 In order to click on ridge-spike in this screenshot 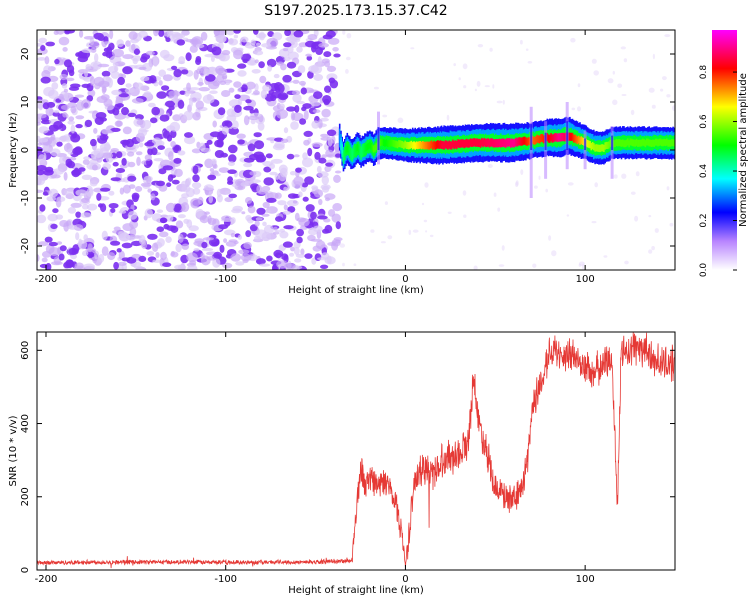, I will do `click(531, 152)`.